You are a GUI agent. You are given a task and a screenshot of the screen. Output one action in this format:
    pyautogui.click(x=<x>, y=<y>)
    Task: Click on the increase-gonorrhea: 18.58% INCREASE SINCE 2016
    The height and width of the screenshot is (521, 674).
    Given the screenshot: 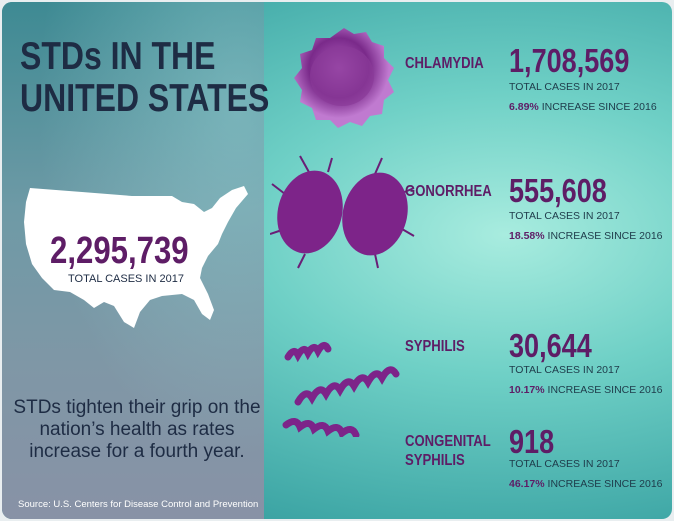 What is the action you would take?
    pyautogui.click(x=586, y=236)
    